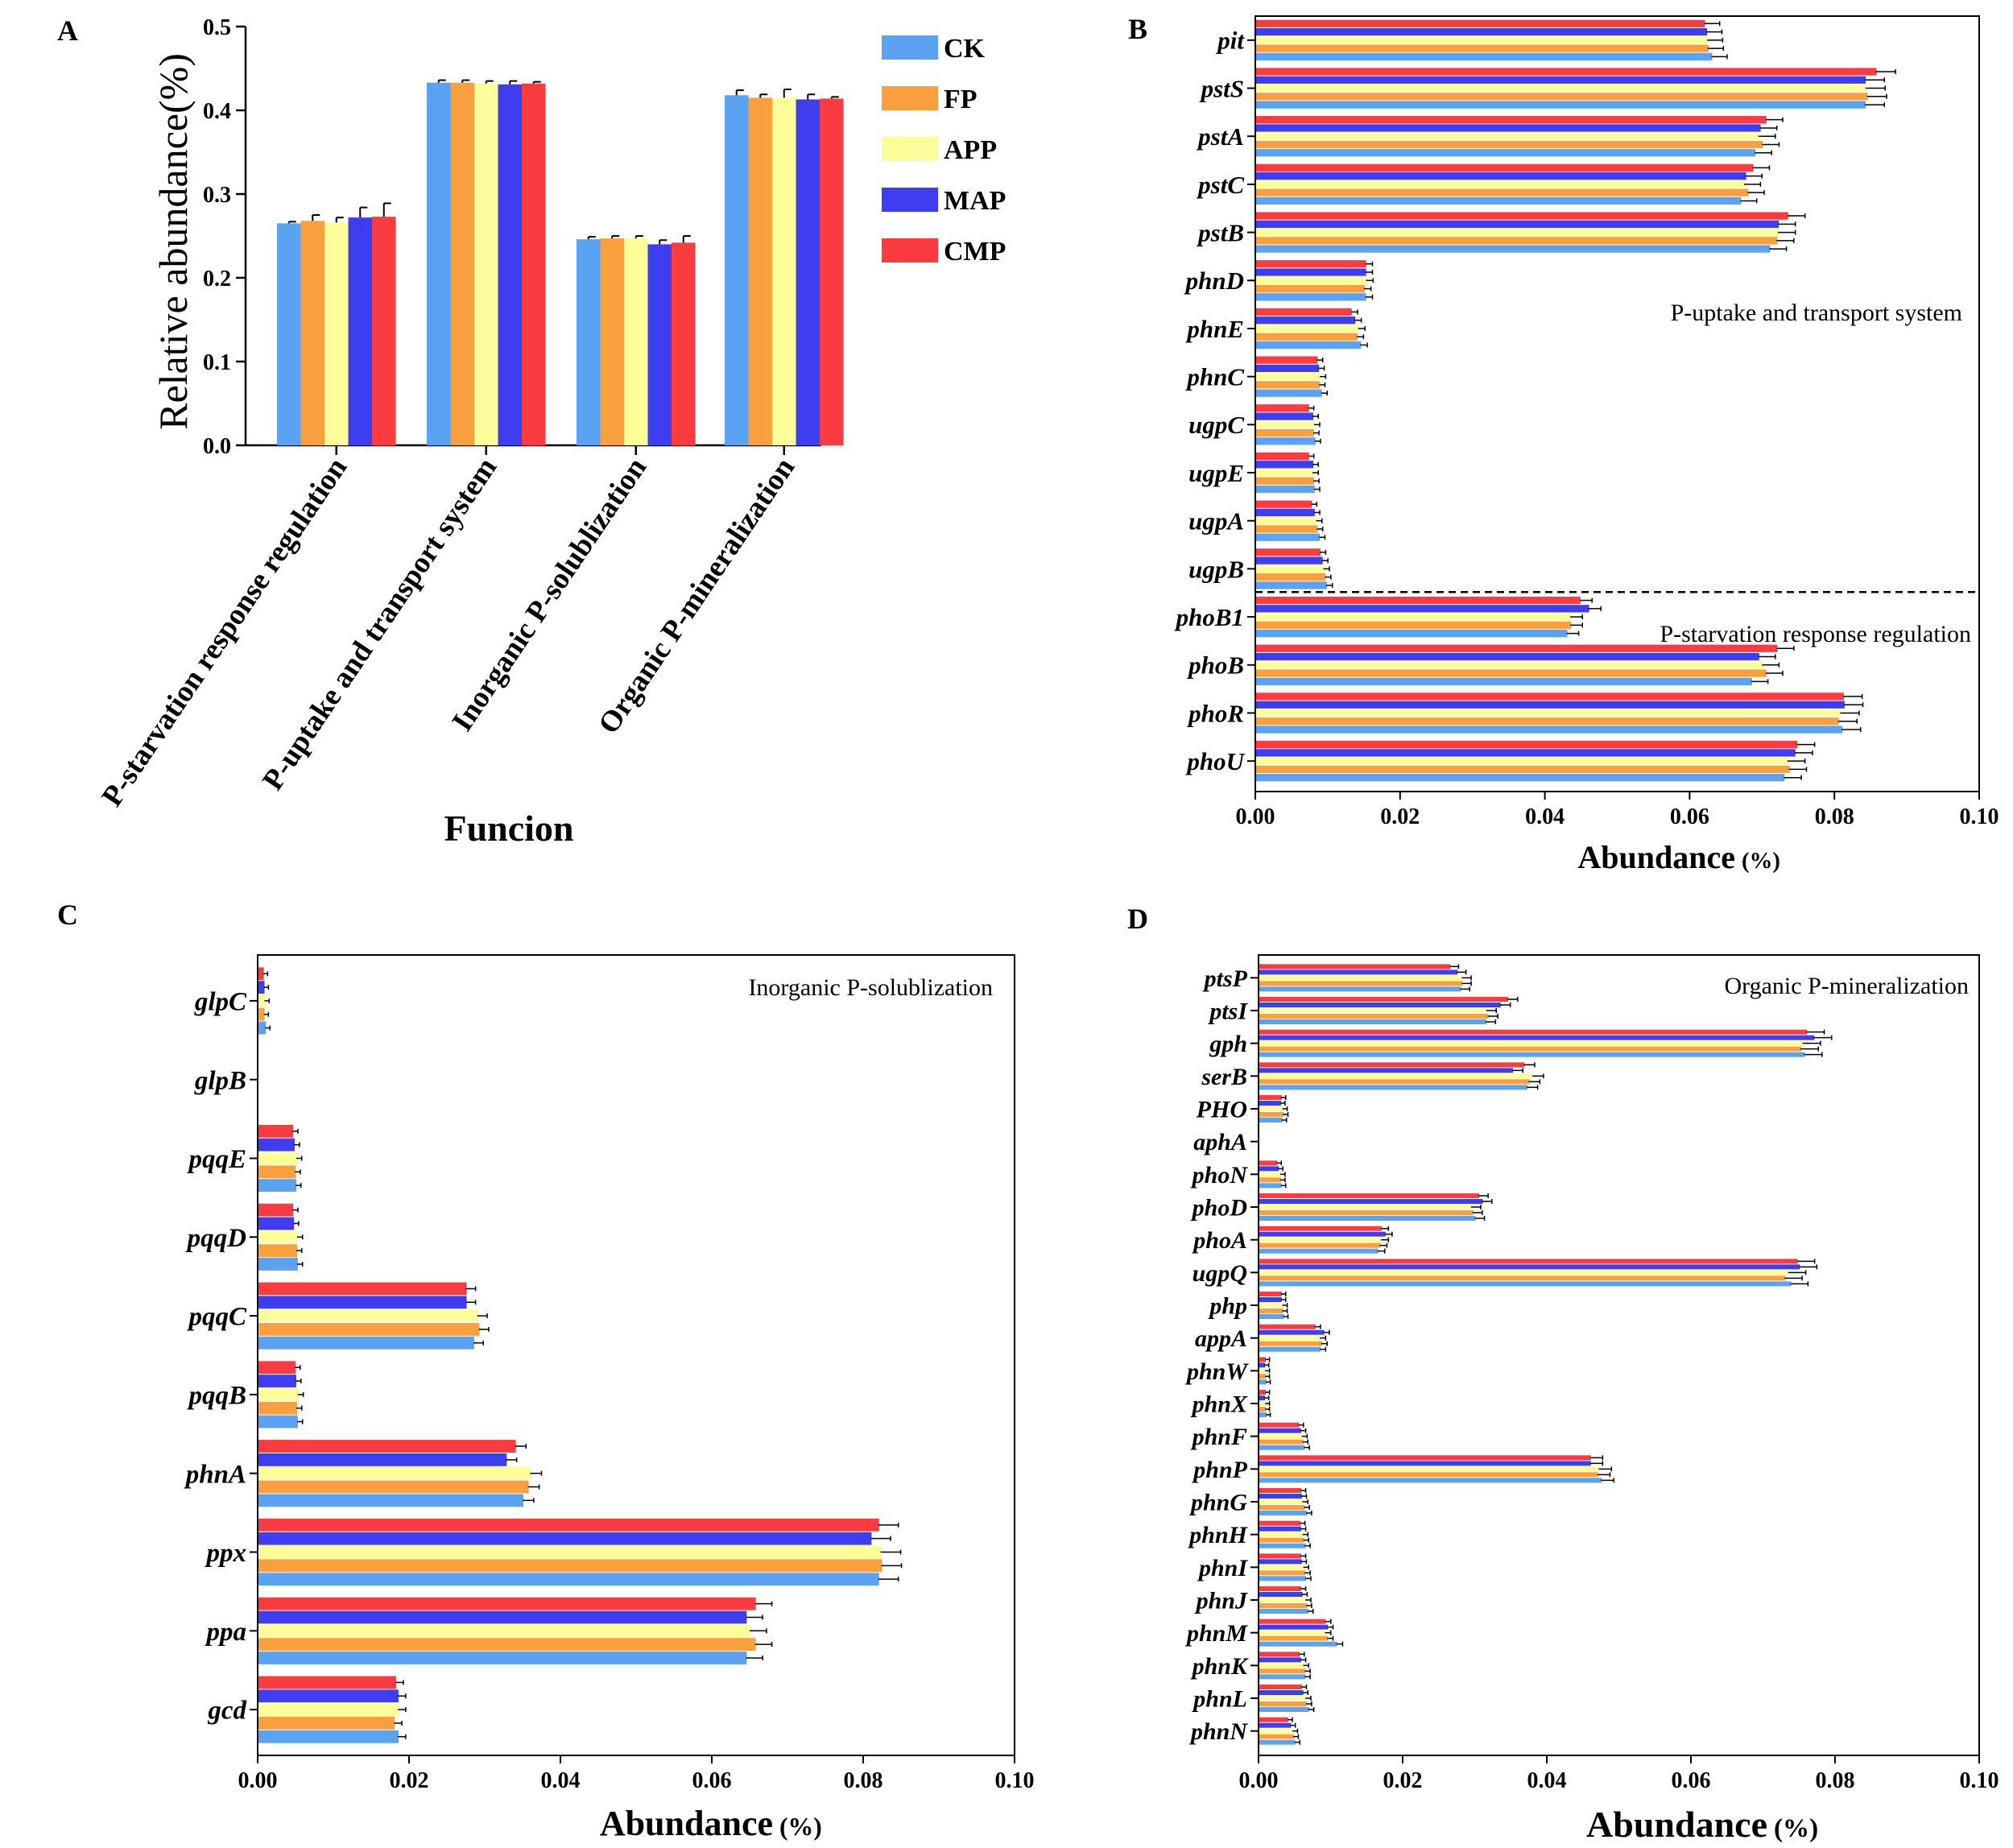 The image size is (2013, 1848). What do you see at coordinates (1221, 88) in the screenshot?
I see `category-label: pstS` at bounding box center [1221, 88].